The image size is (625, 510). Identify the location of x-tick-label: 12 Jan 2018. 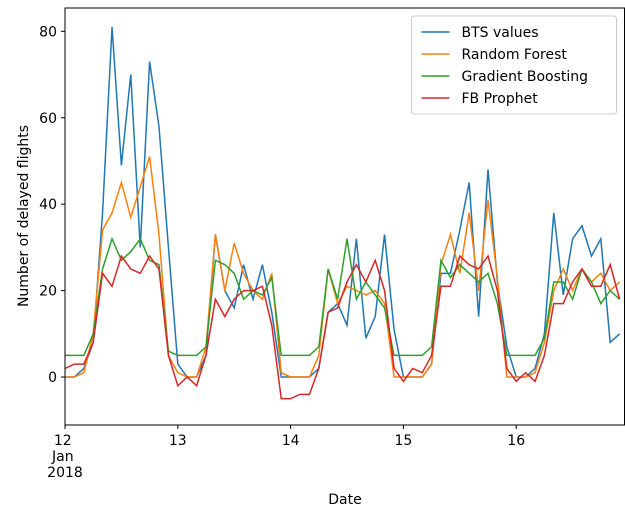
(65, 457).